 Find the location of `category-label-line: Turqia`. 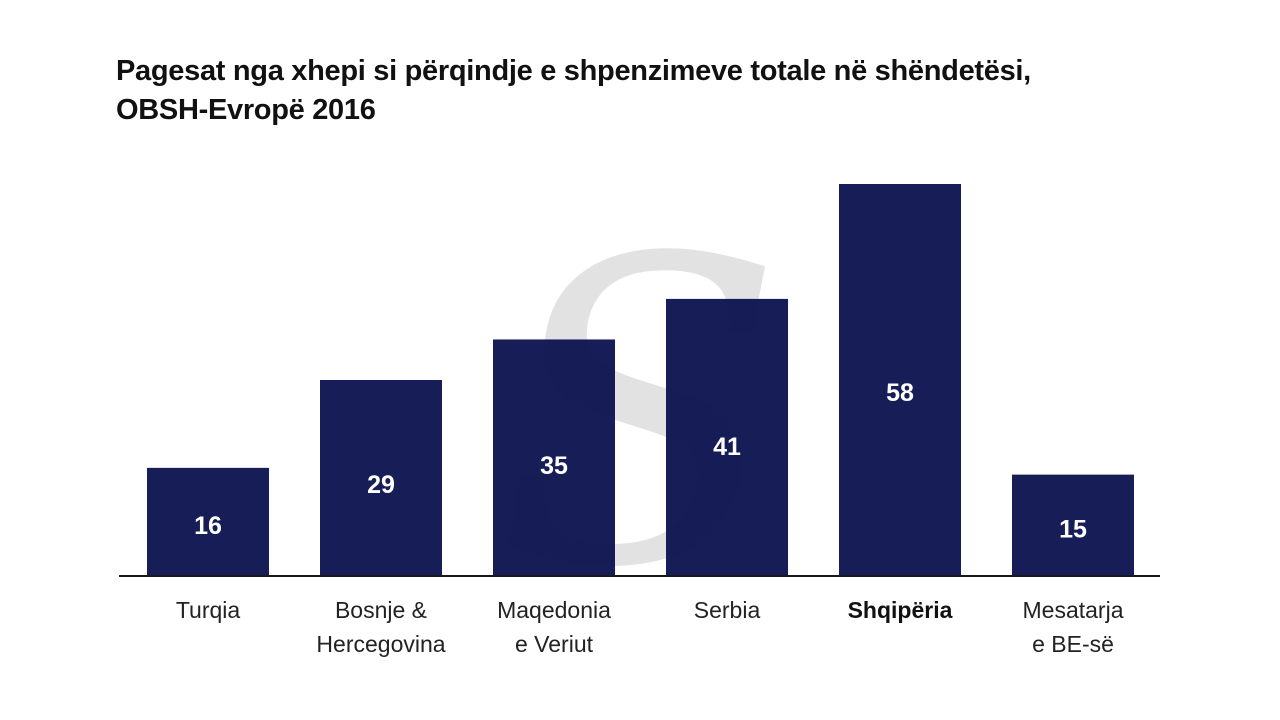

category-label-line: Turqia is located at coordinates (208, 610).